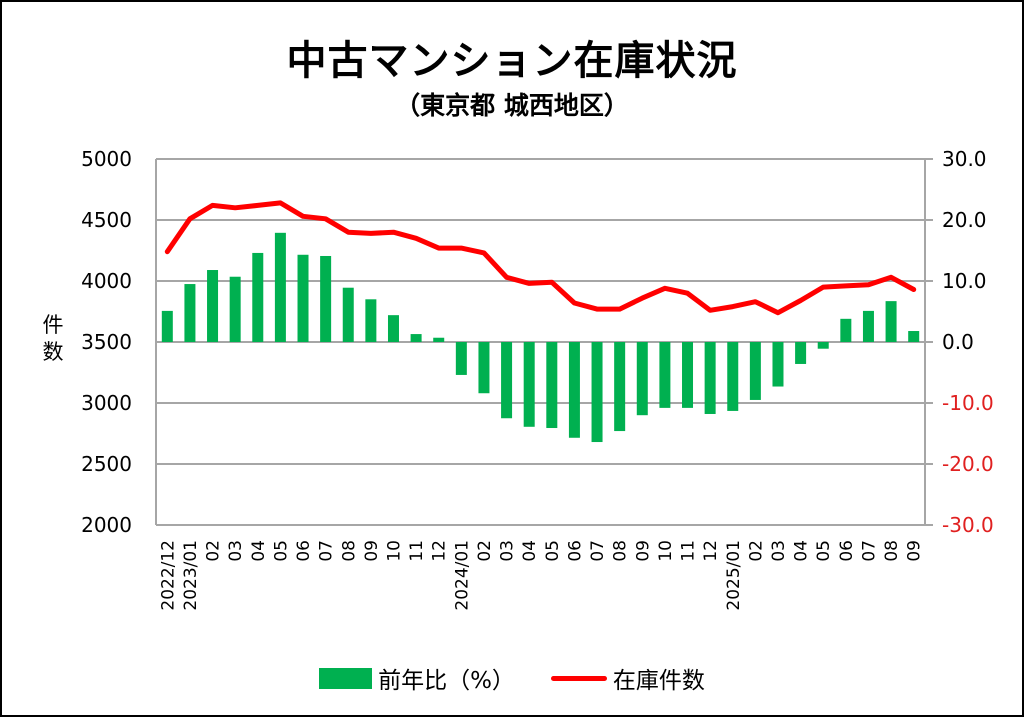 The width and height of the screenshot is (1024, 717). Describe the element at coordinates (512, 105) in the screenshot. I see `chart-subtitle: （東京都 城西地区）` at that location.